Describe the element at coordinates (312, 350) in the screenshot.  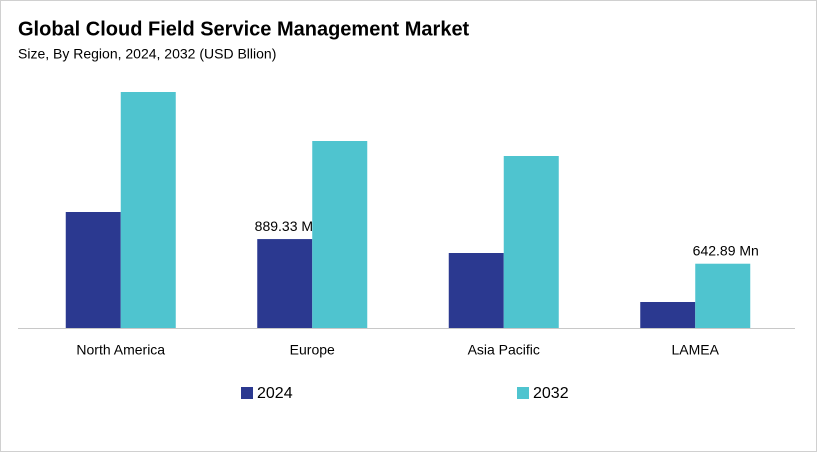
I see `x-tick-label: Europe` at that location.